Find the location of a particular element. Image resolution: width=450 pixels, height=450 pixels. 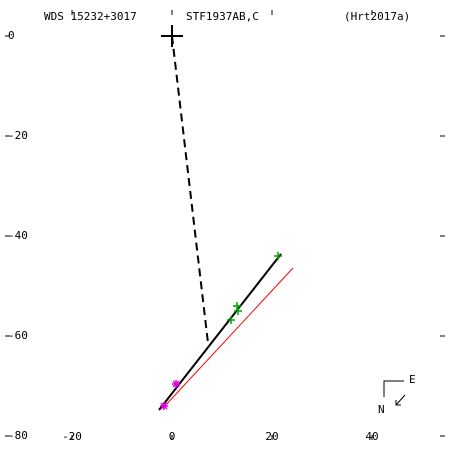

y-tick-label: -80 is located at coordinates (18, 435).